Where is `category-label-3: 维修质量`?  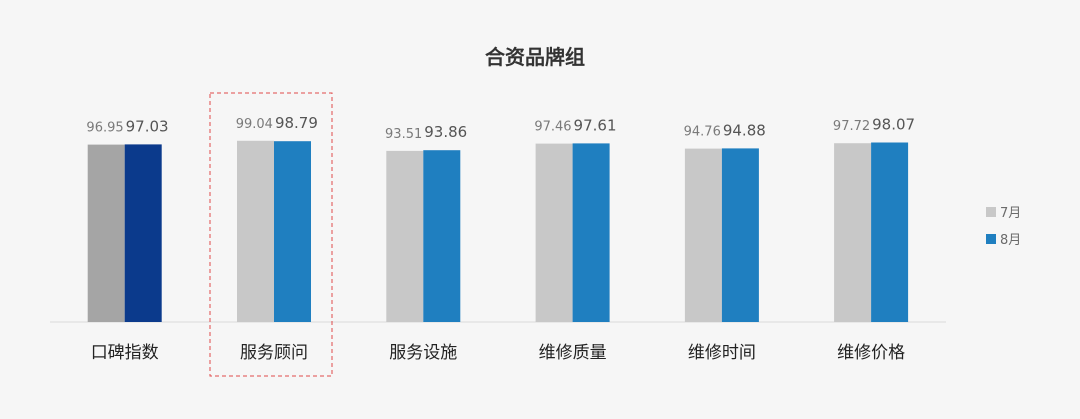
category-label-3: 维修质量 is located at coordinates (573, 353).